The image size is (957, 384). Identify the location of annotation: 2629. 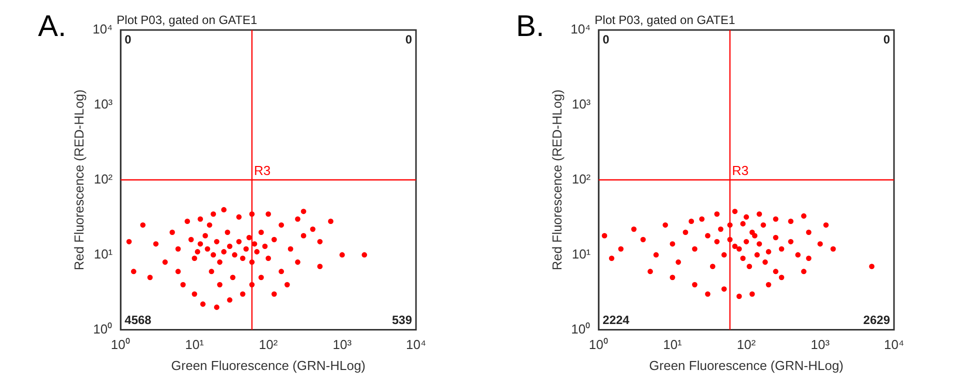
(876, 320).